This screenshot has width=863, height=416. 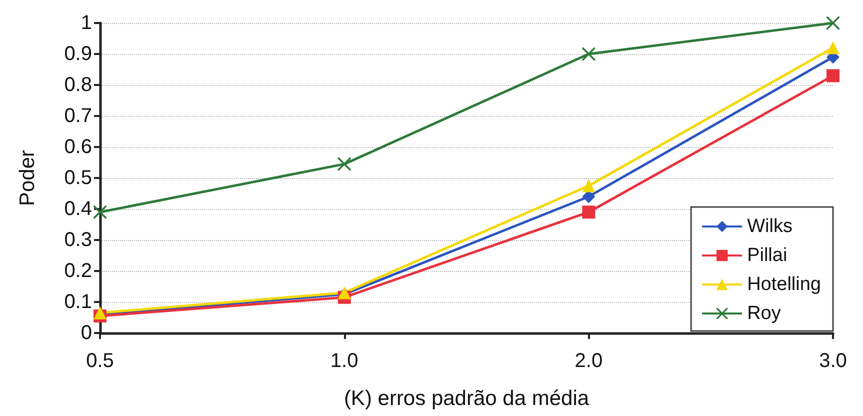 What do you see at coordinates (769, 226) in the screenshot?
I see `legend-label: Wilks` at bounding box center [769, 226].